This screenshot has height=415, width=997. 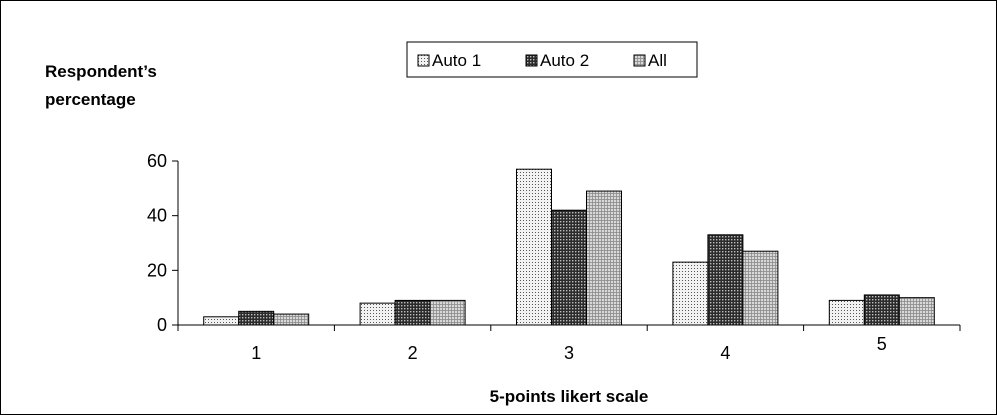 I want to click on y-tick-label: 20, so click(x=157, y=270).